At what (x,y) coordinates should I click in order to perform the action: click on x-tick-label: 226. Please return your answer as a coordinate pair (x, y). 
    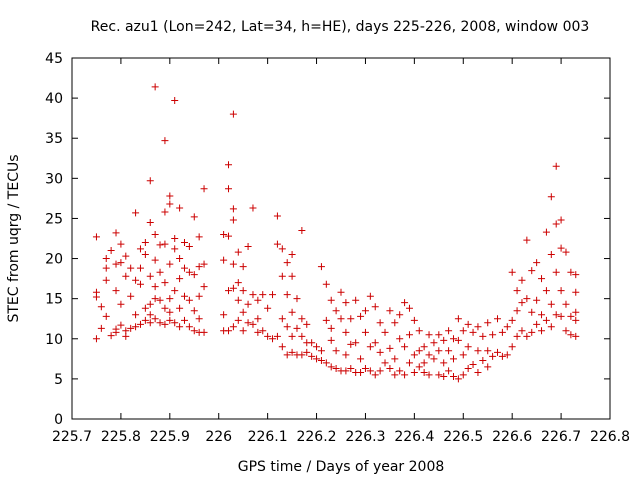
    Looking at the image, I should click on (218, 437).